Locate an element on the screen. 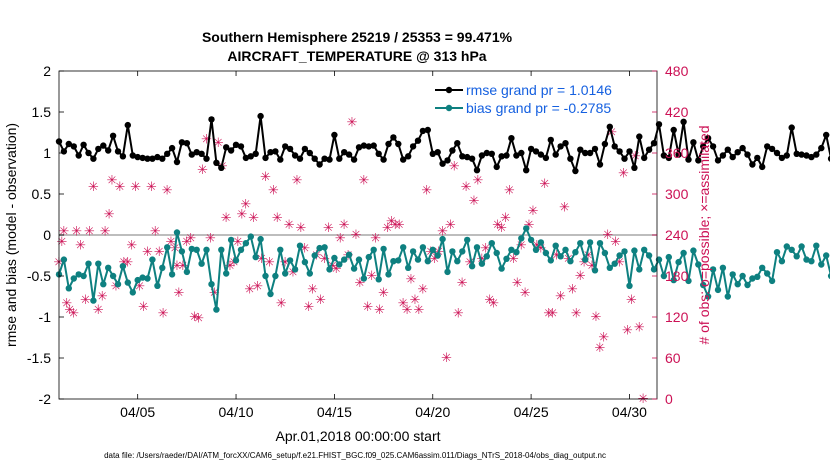 The image size is (830, 470). y2-tick-label: 120 is located at coordinates (677, 317).